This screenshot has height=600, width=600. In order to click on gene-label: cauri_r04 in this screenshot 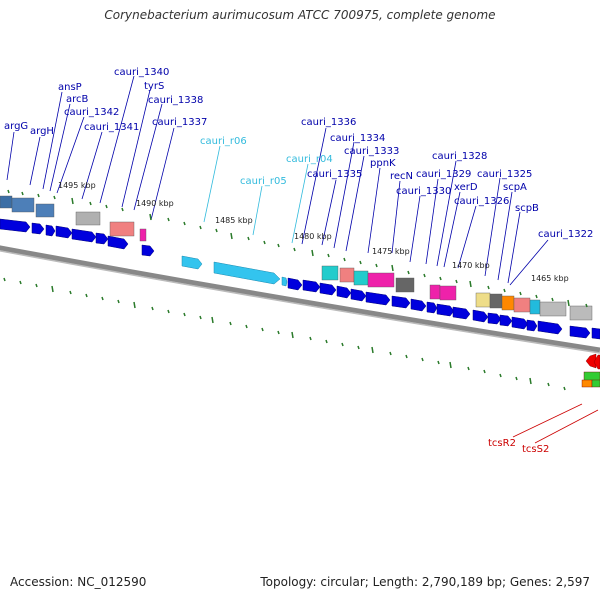, I will do `click(309, 159)`.